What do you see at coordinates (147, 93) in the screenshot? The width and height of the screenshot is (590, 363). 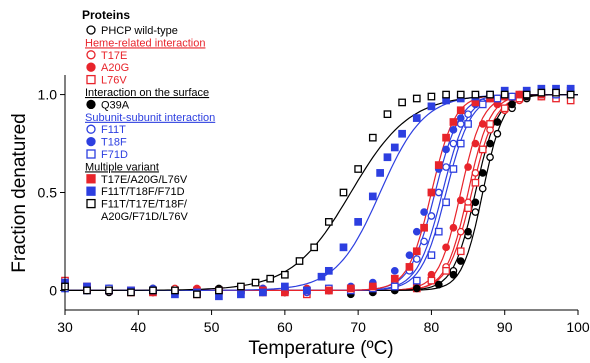 I see `legend-group-header: Interaction on the surface` at bounding box center [147, 93].